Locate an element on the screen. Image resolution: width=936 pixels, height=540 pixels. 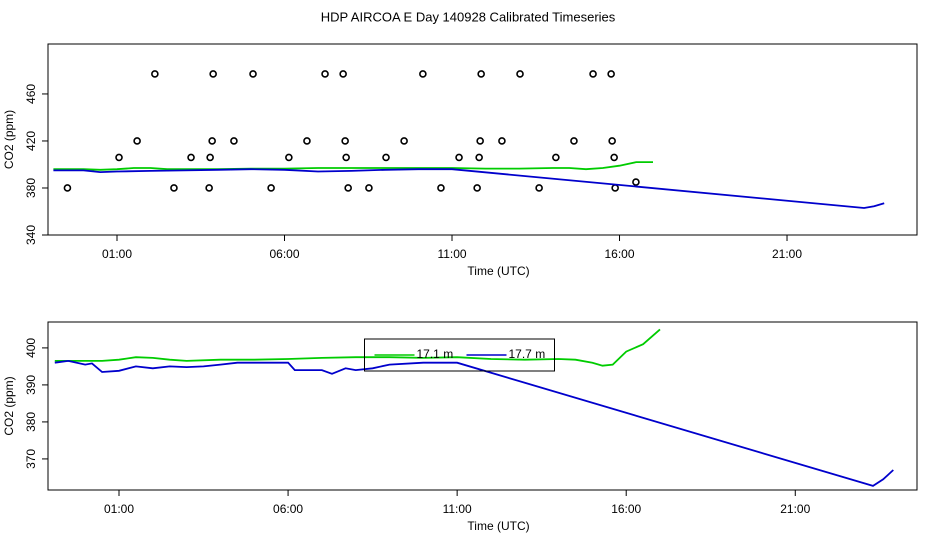
legend-label: 17.1 m is located at coordinates (435, 354).